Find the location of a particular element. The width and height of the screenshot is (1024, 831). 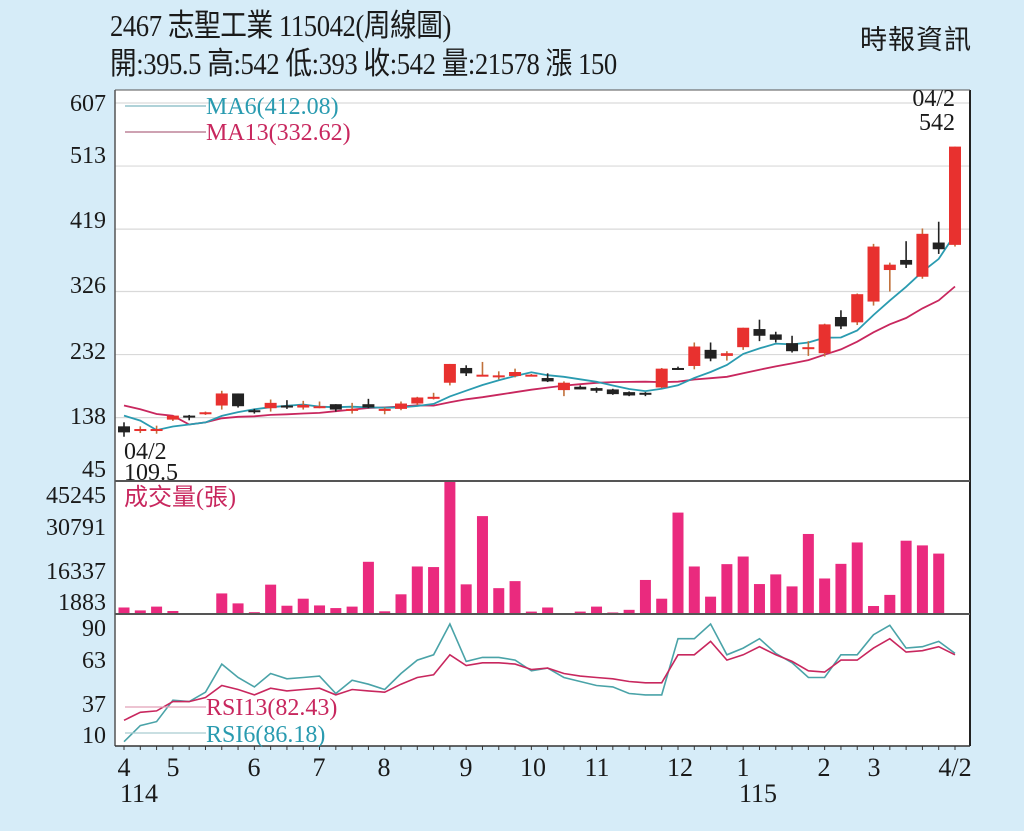

legend-rsi6: RSI6(86.18) is located at coordinates (265, 735).